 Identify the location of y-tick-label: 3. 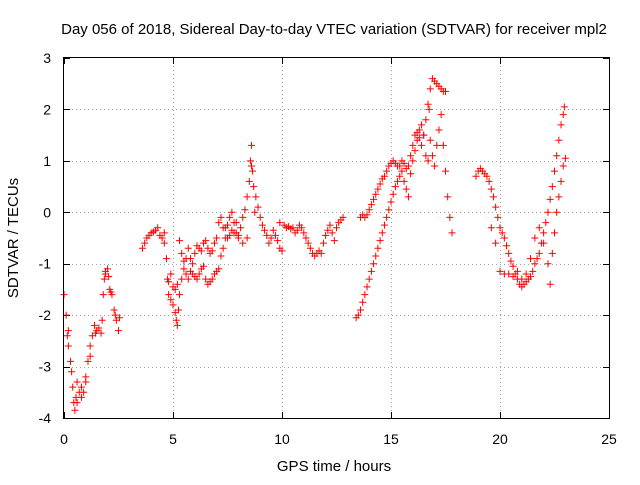
(47, 58).